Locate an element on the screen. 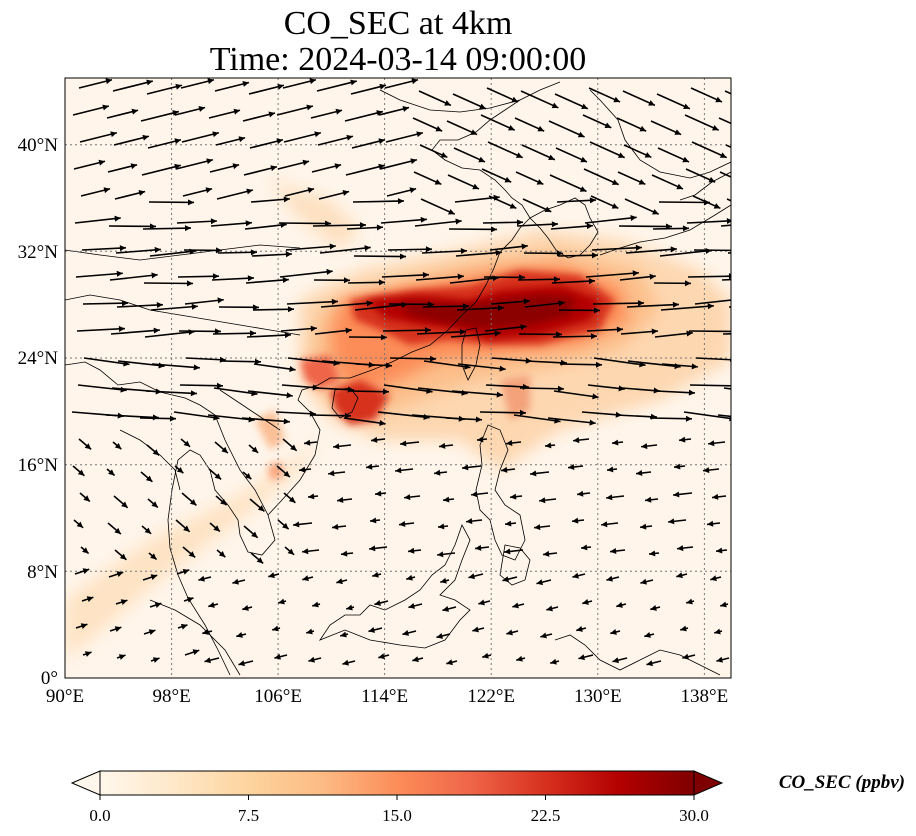 The height and width of the screenshot is (836, 916). colorbar-tick-label: 30.0 is located at coordinates (694, 815).